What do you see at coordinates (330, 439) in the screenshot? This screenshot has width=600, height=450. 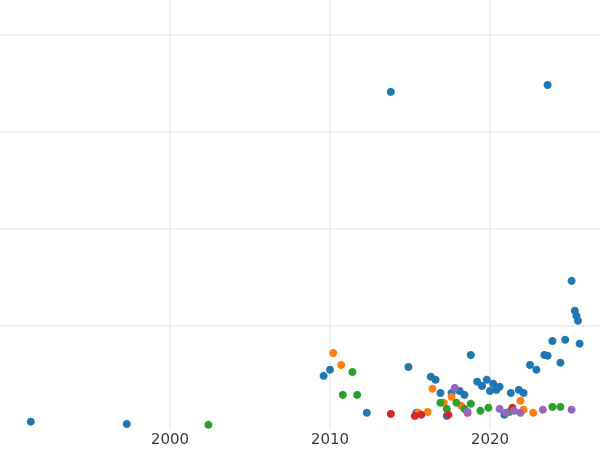 I see `x-tick-label: 2010` at bounding box center [330, 439].